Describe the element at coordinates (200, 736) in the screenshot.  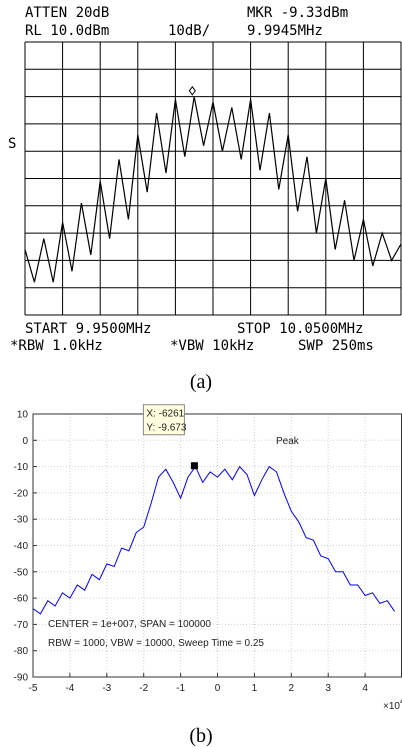
I see `caption: (b)` at that location.